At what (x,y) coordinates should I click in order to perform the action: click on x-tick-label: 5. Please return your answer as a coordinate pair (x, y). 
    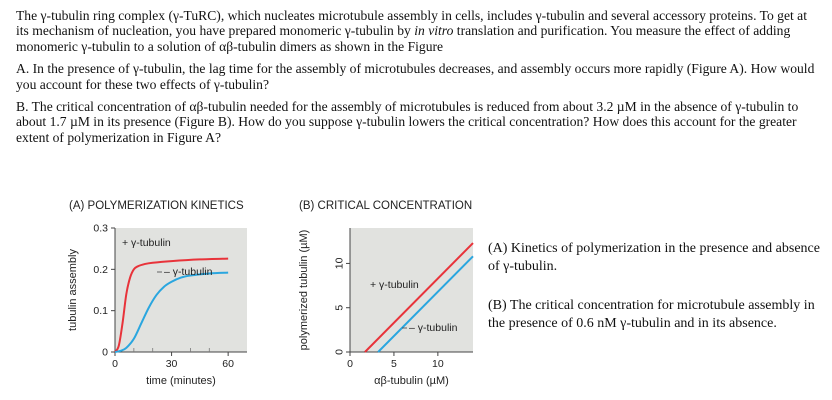
    Looking at the image, I should click on (394, 364).